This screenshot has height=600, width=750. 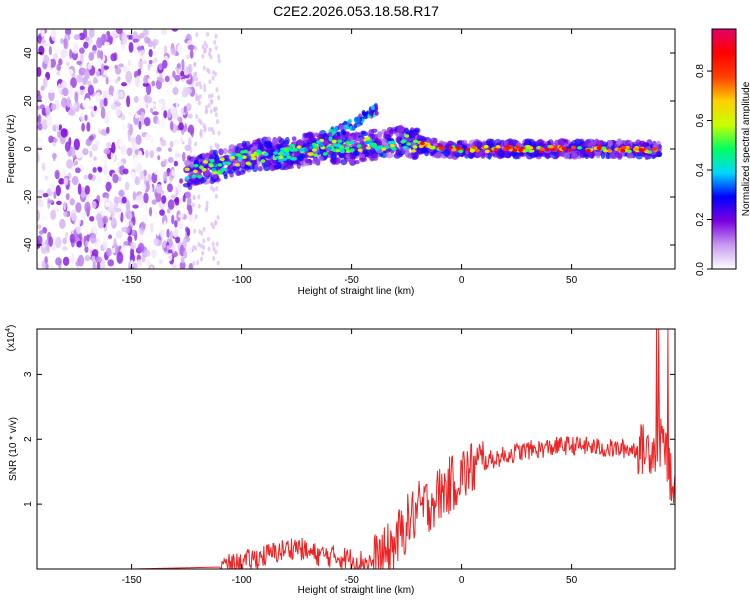 I want to click on heatmap-branch-cell, so click(x=376, y=113).